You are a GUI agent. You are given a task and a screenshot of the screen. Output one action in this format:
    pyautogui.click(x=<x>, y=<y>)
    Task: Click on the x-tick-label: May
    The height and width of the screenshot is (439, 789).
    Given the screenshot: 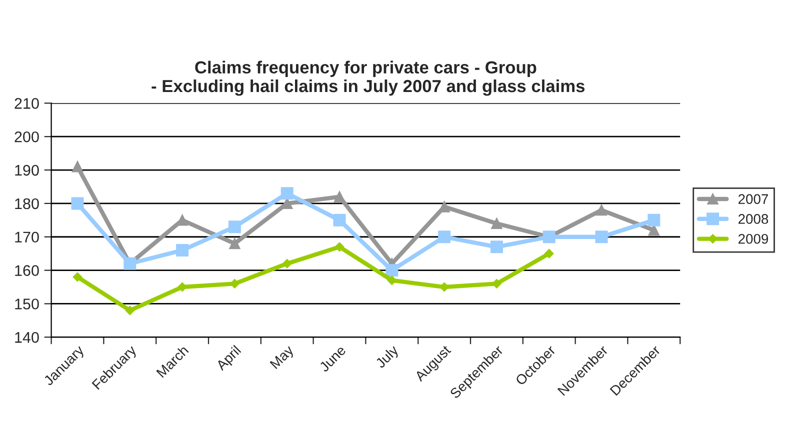 What is the action you would take?
    pyautogui.click(x=283, y=358)
    